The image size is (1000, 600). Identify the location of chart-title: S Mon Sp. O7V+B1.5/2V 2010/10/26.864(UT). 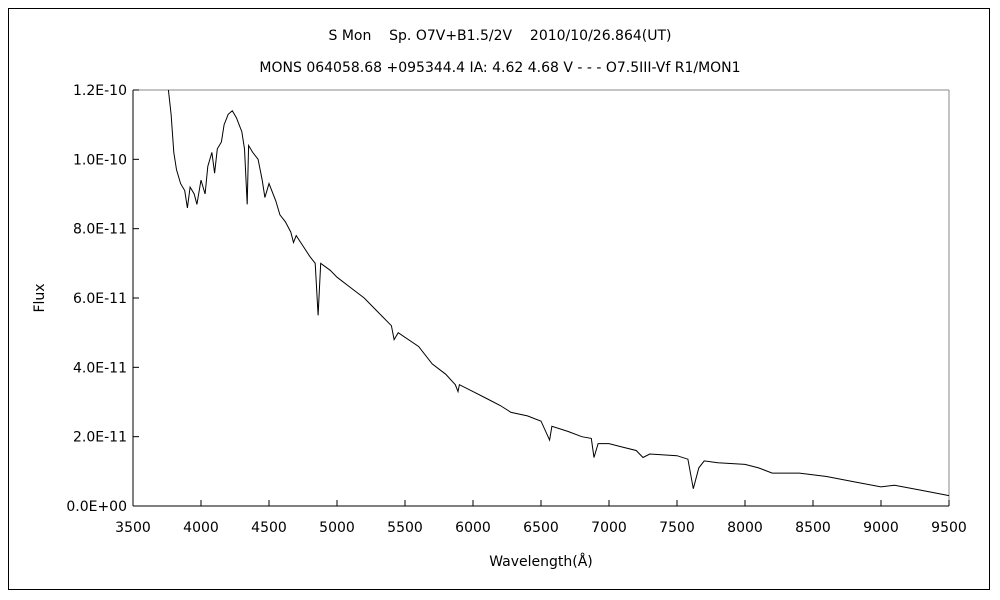
(499, 36).